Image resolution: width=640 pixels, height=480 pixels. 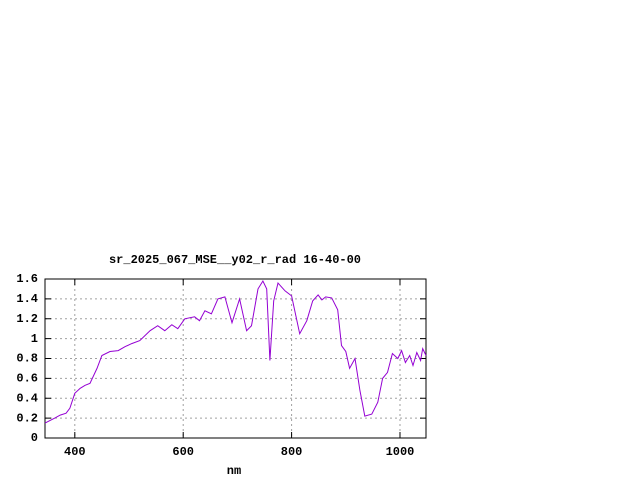 What do you see at coordinates (235, 260) in the screenshot?
I see `chart-title: sr_2025_067_MSE__y02_r_rad 16-40-00` at bounding box center [235, 260].